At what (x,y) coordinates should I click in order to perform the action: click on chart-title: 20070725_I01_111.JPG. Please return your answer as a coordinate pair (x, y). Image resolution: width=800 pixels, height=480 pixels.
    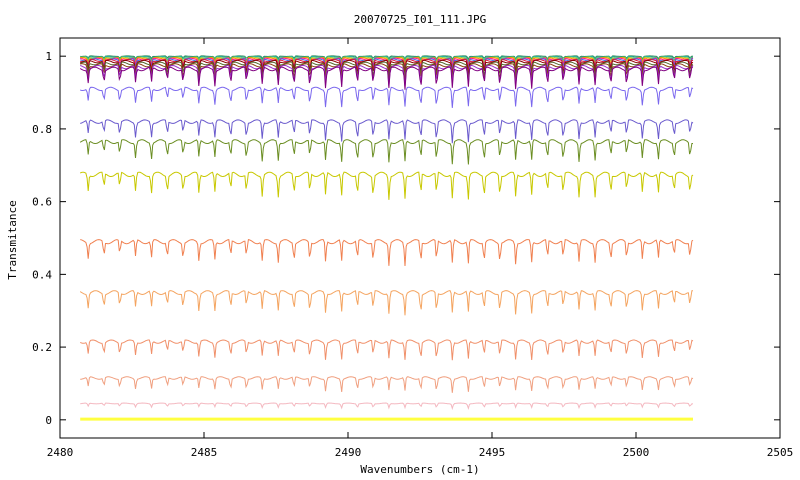
    Looking at the image, I should click on (420, 19).